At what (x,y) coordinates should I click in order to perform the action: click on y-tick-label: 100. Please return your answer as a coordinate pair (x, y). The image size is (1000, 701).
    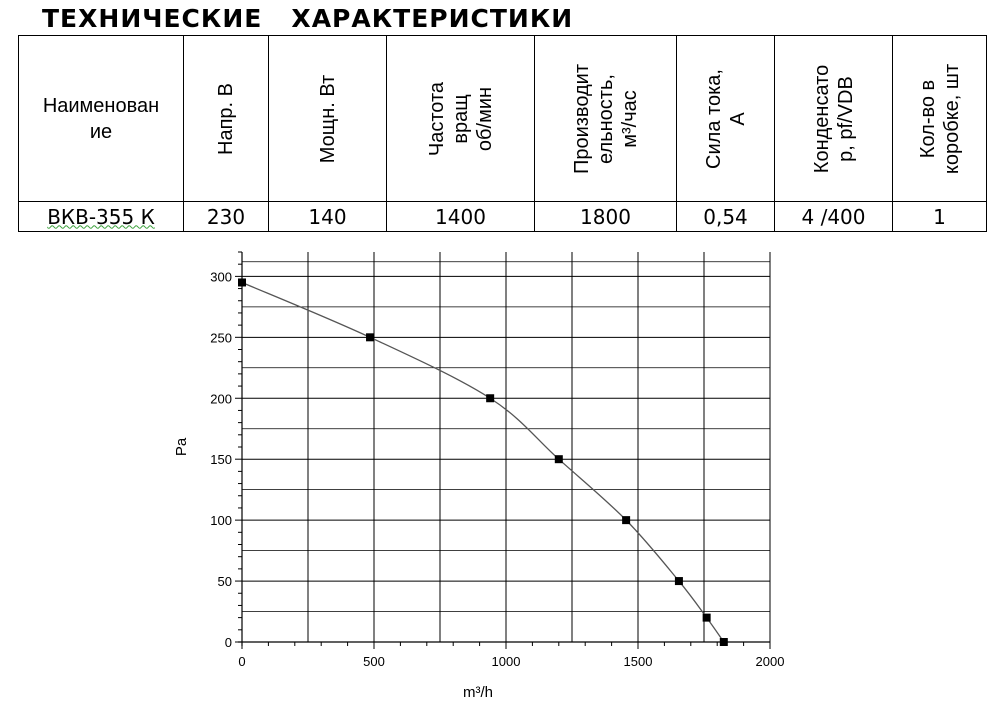
    Looking at the image, I should click on (221, 520).